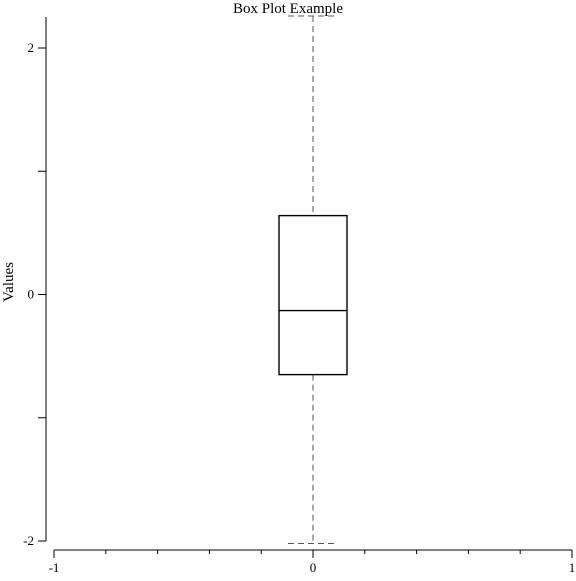 The width and height of the screenshot is (576, 581). I want to click on y-tick-label: 0, so click(31, 294).